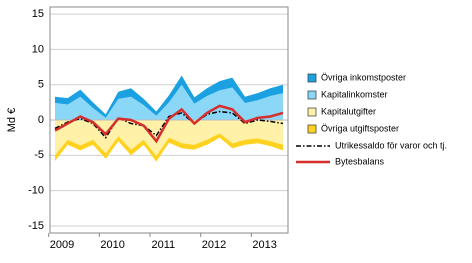  I want to click on line, so click(169, 124).